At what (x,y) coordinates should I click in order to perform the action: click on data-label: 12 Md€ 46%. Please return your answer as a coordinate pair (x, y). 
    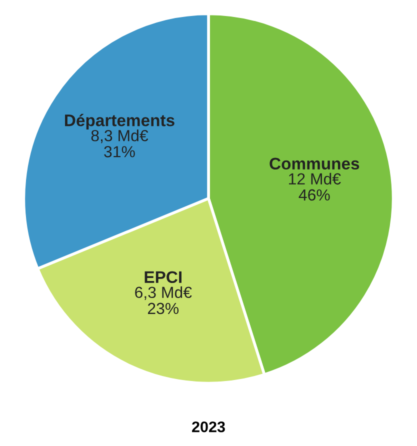
    Looking at the image, I should click on (314, 186).